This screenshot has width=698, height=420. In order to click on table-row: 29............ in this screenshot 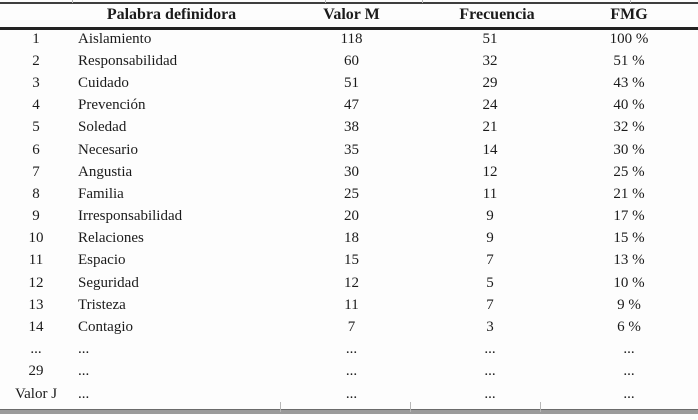, I will do `click(349, 372)`.